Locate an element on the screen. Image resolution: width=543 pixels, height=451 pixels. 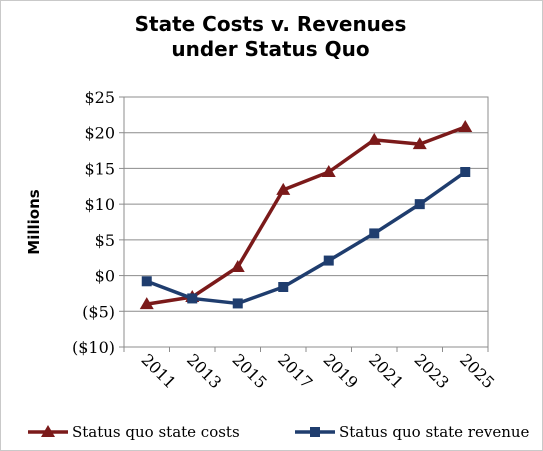
x-tick-label: 2013 is located at coordinates (204, 371).